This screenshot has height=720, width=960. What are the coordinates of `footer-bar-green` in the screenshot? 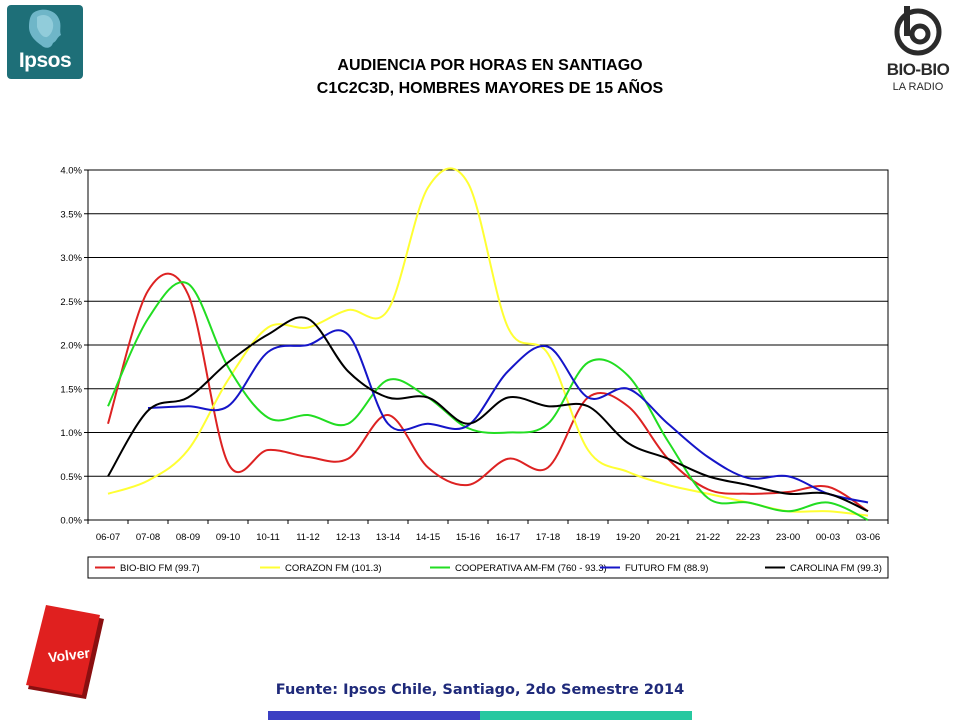 It's located at (586, 715).